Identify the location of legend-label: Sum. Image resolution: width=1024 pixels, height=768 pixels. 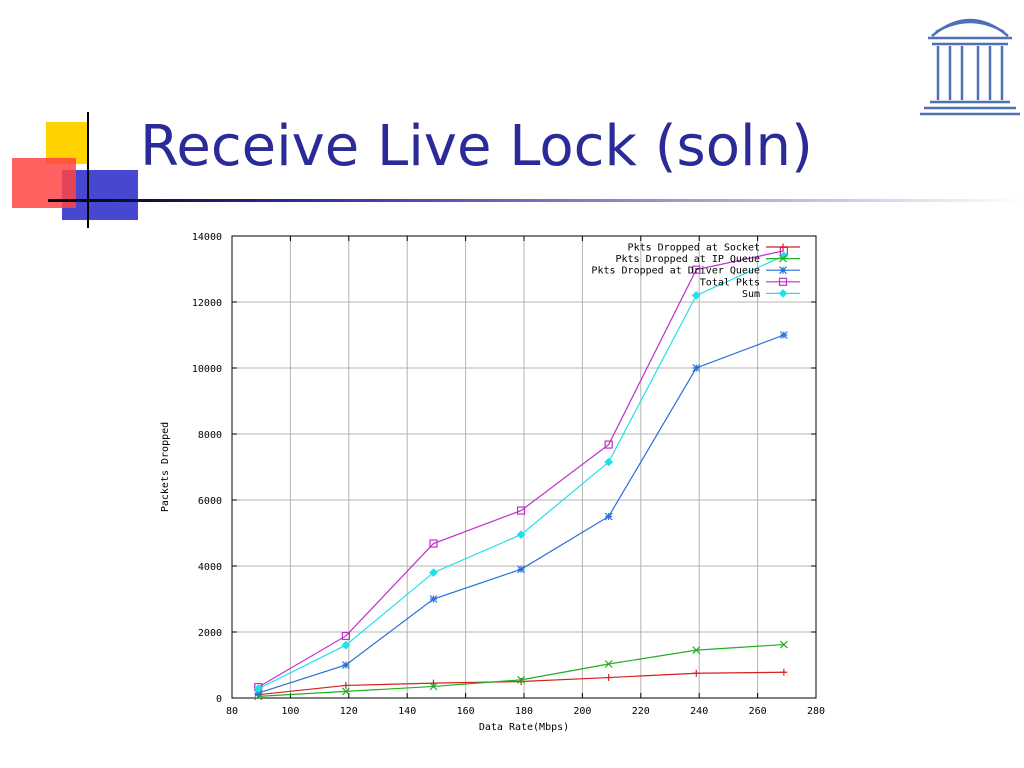
(751, 294).